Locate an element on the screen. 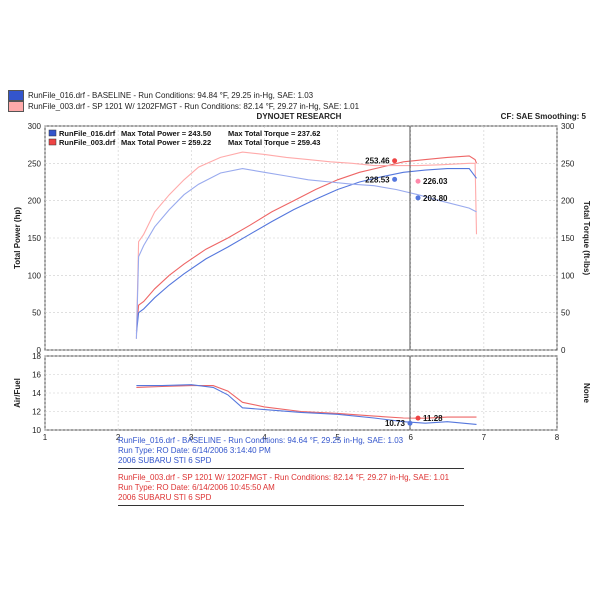 Image resolution: width=600 pixels, height=600 pixels. y-right-tick-label: 300 is located at coordinates (568, 126).